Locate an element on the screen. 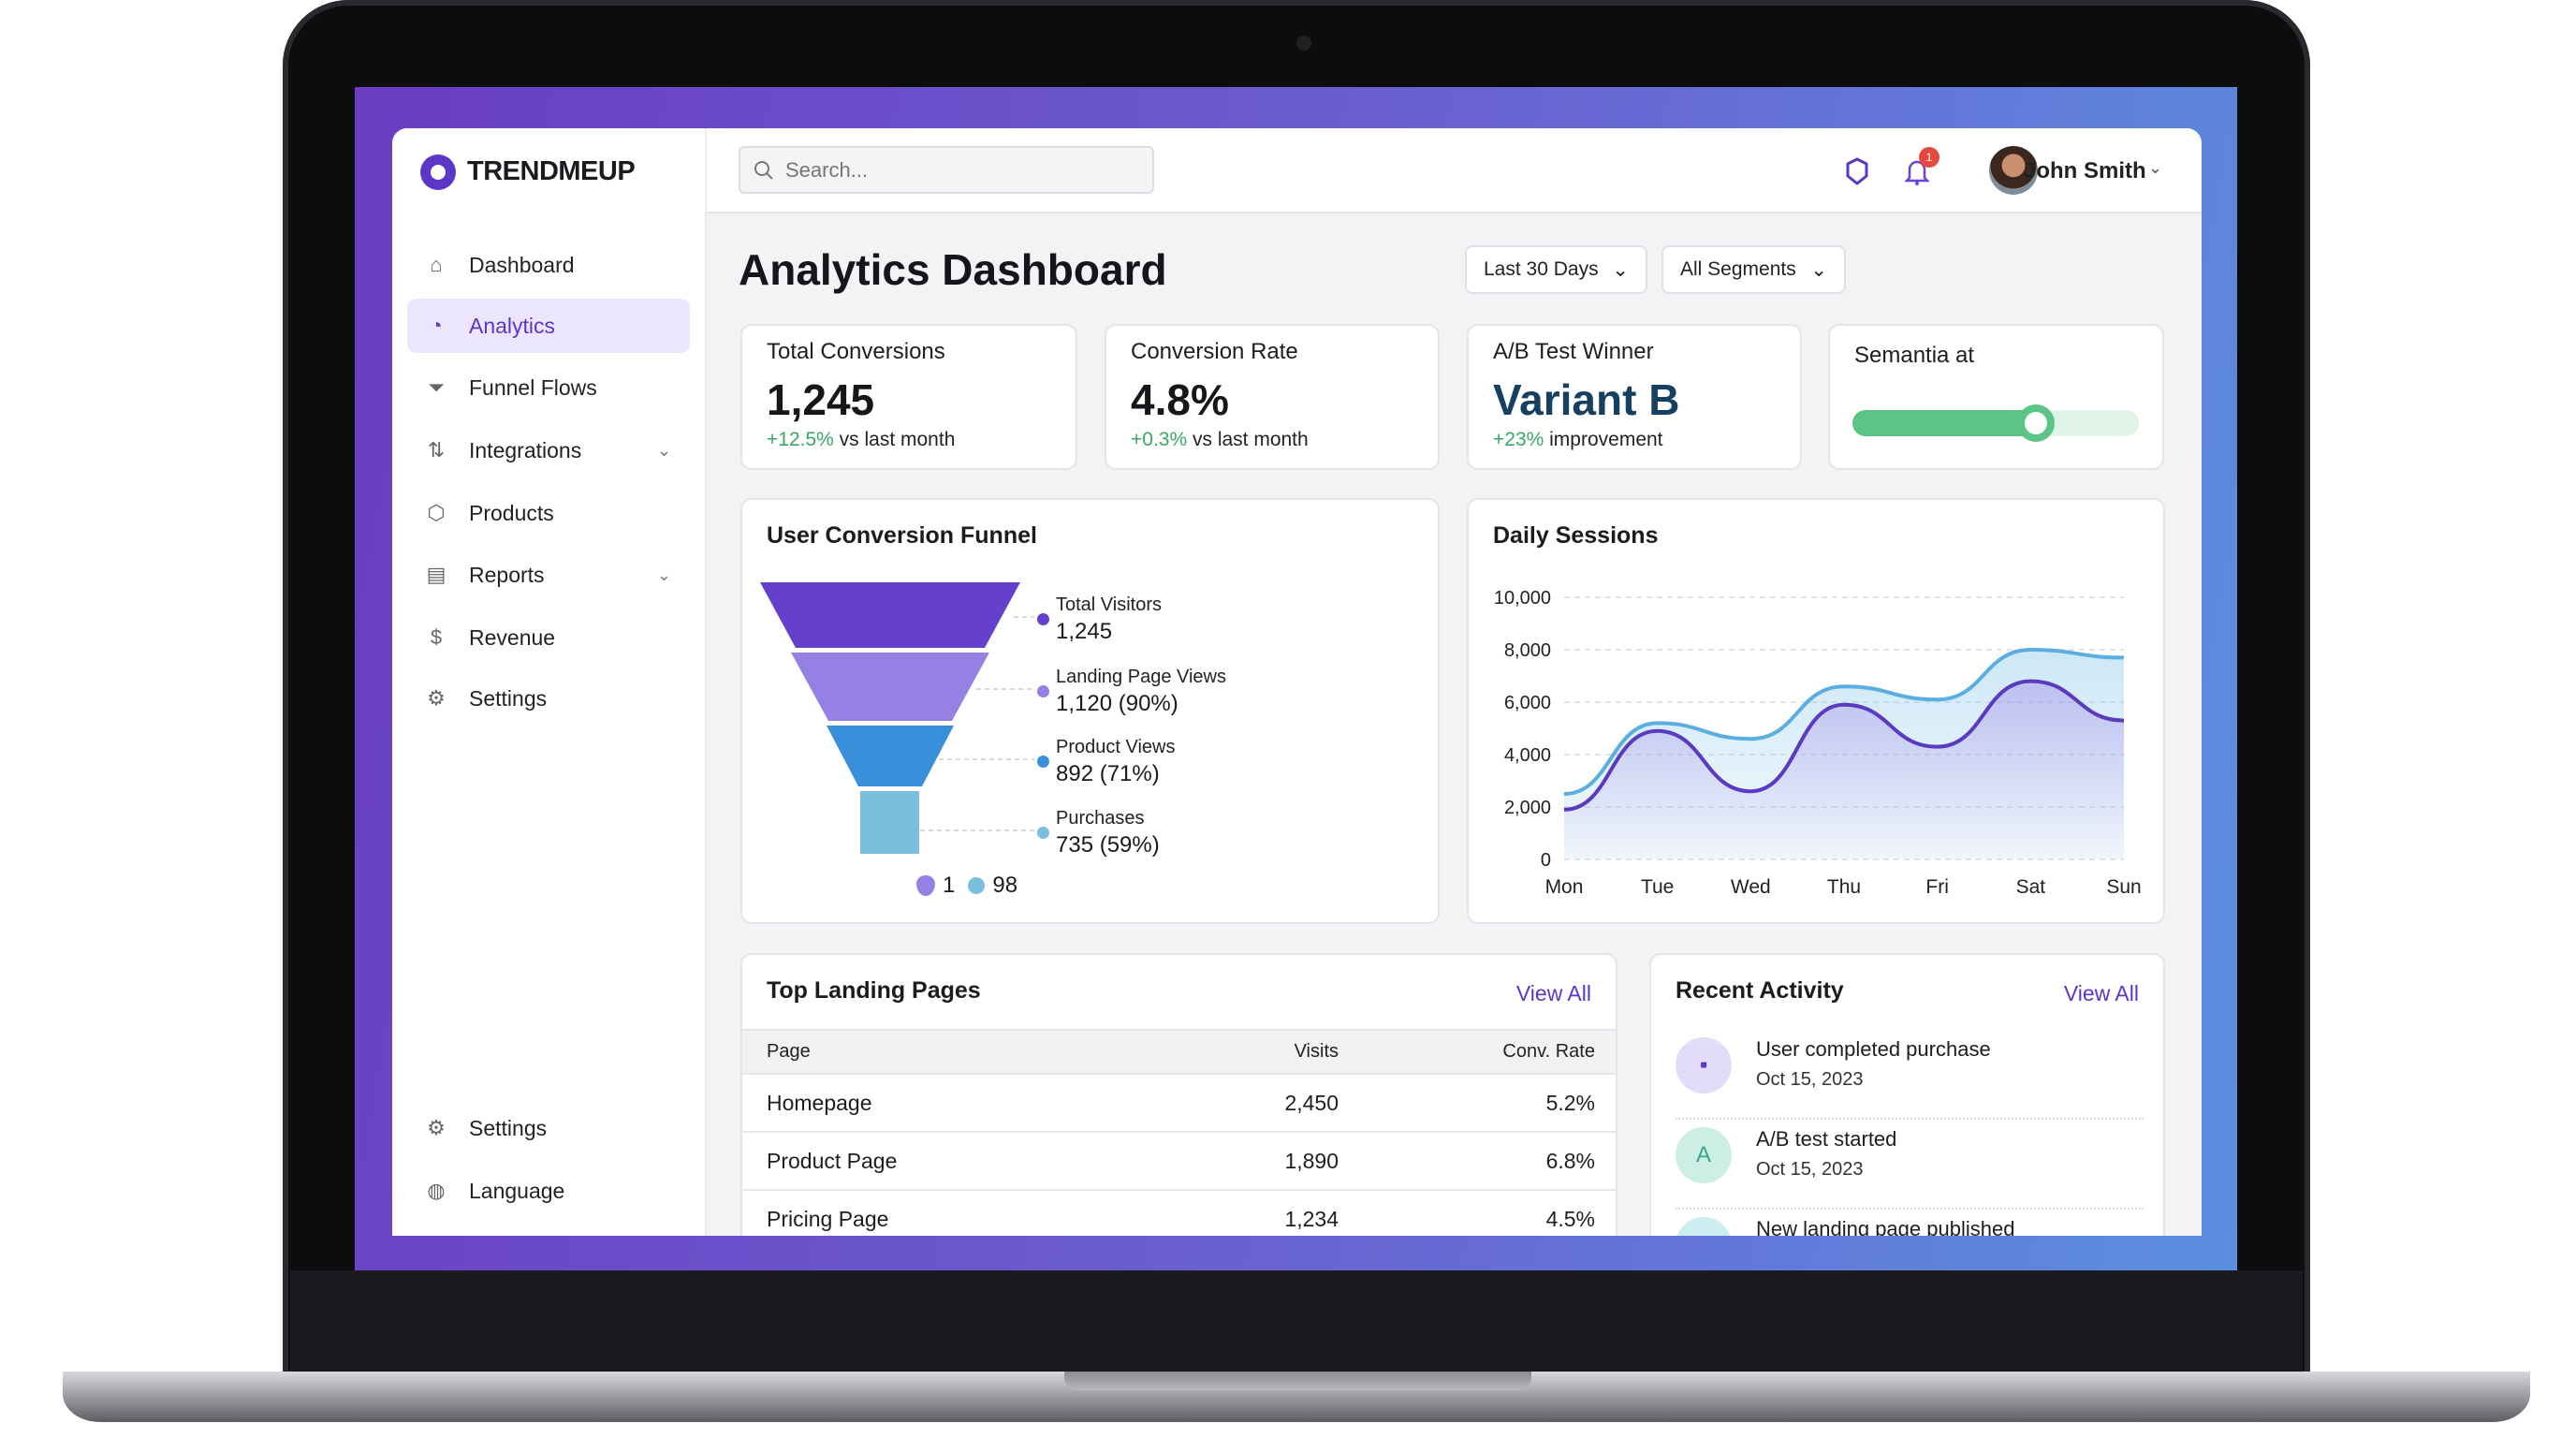  avatar is located at coordinates (2014, 170).